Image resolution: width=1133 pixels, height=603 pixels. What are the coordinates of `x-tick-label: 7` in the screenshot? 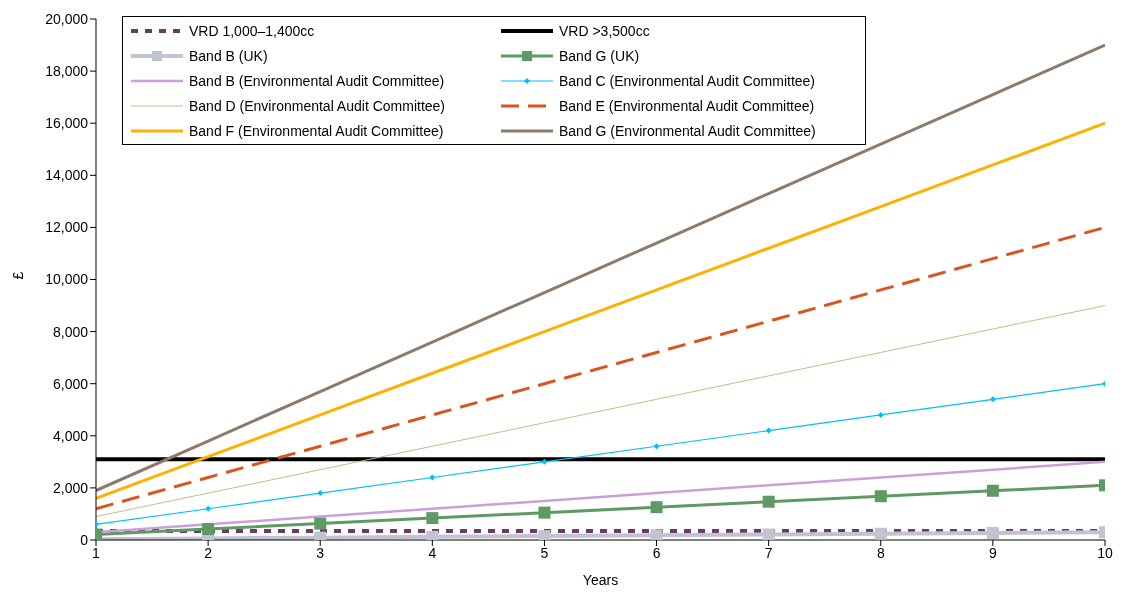 It's located at (768, 552).